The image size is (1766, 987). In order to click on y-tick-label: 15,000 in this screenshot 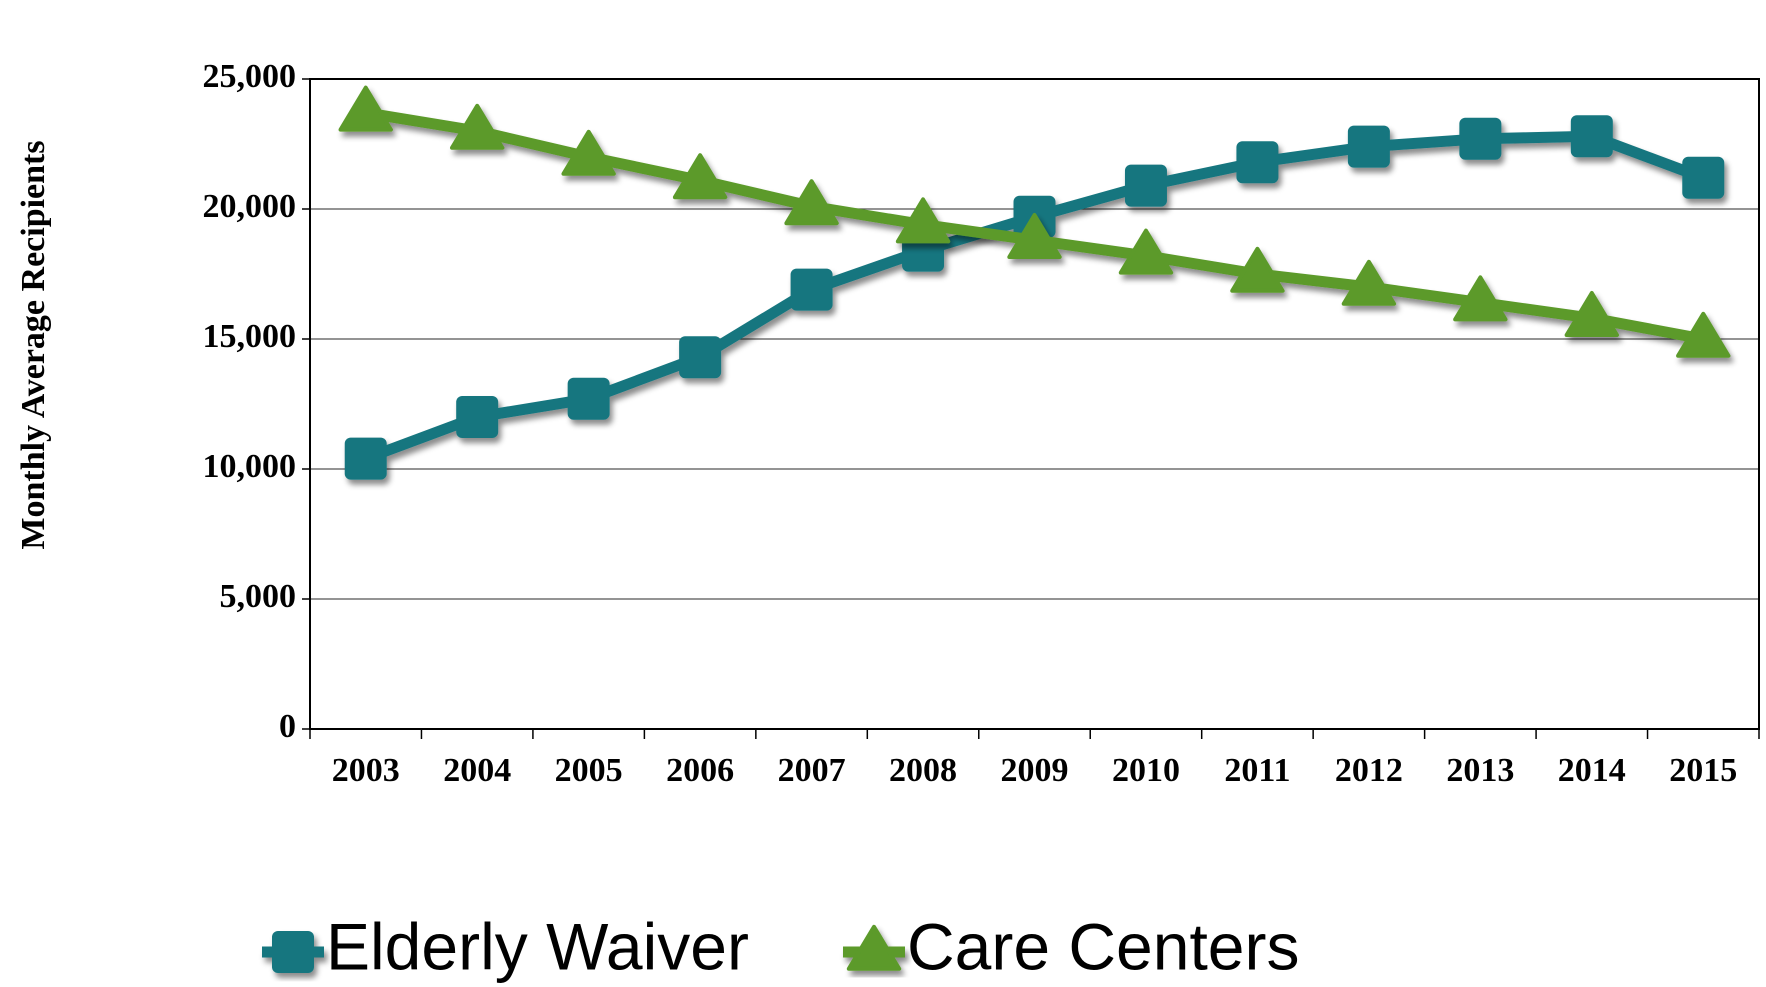, I will do `click(250, 336)`.